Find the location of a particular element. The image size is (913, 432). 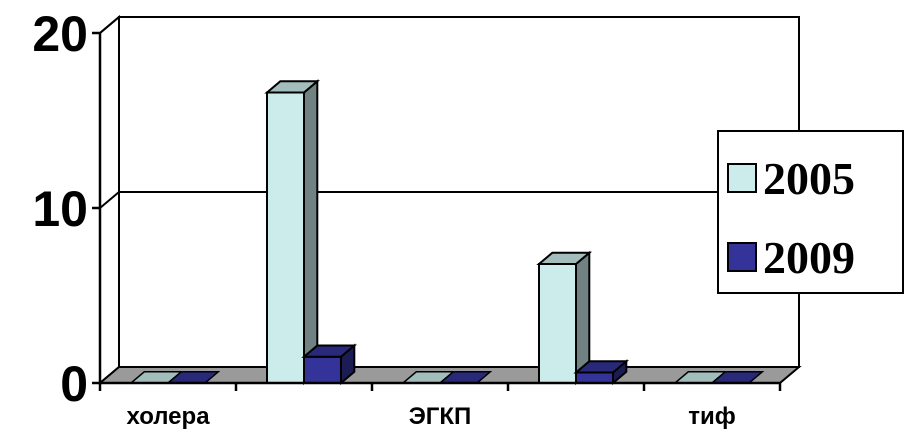

legend-label: 2009 is located at coordinates (809, 257).